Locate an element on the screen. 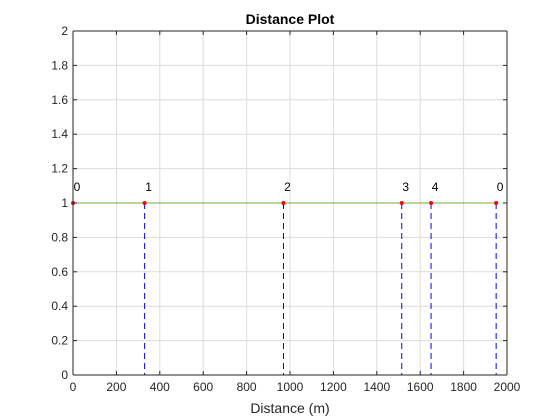 This screenshot has height=420, width=560. x-tick-label: 1600 is located at coordinates (420, 387).